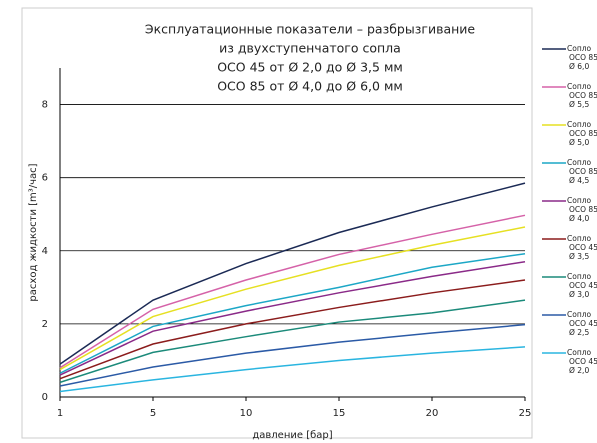 The image size is (597, 443). I want to click on y-tick-label: 6, so click(45, 178).